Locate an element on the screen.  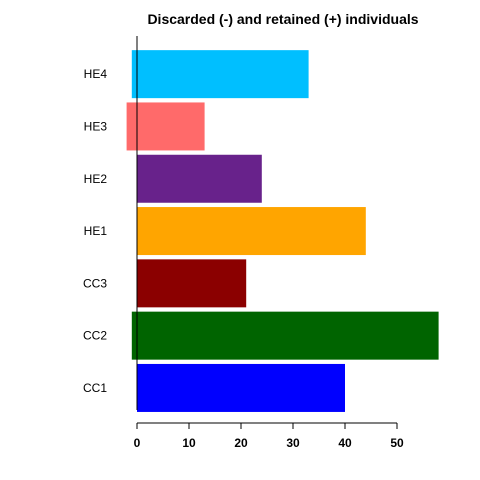
x-tick-label: 0 is located at coordinates (137, 443).